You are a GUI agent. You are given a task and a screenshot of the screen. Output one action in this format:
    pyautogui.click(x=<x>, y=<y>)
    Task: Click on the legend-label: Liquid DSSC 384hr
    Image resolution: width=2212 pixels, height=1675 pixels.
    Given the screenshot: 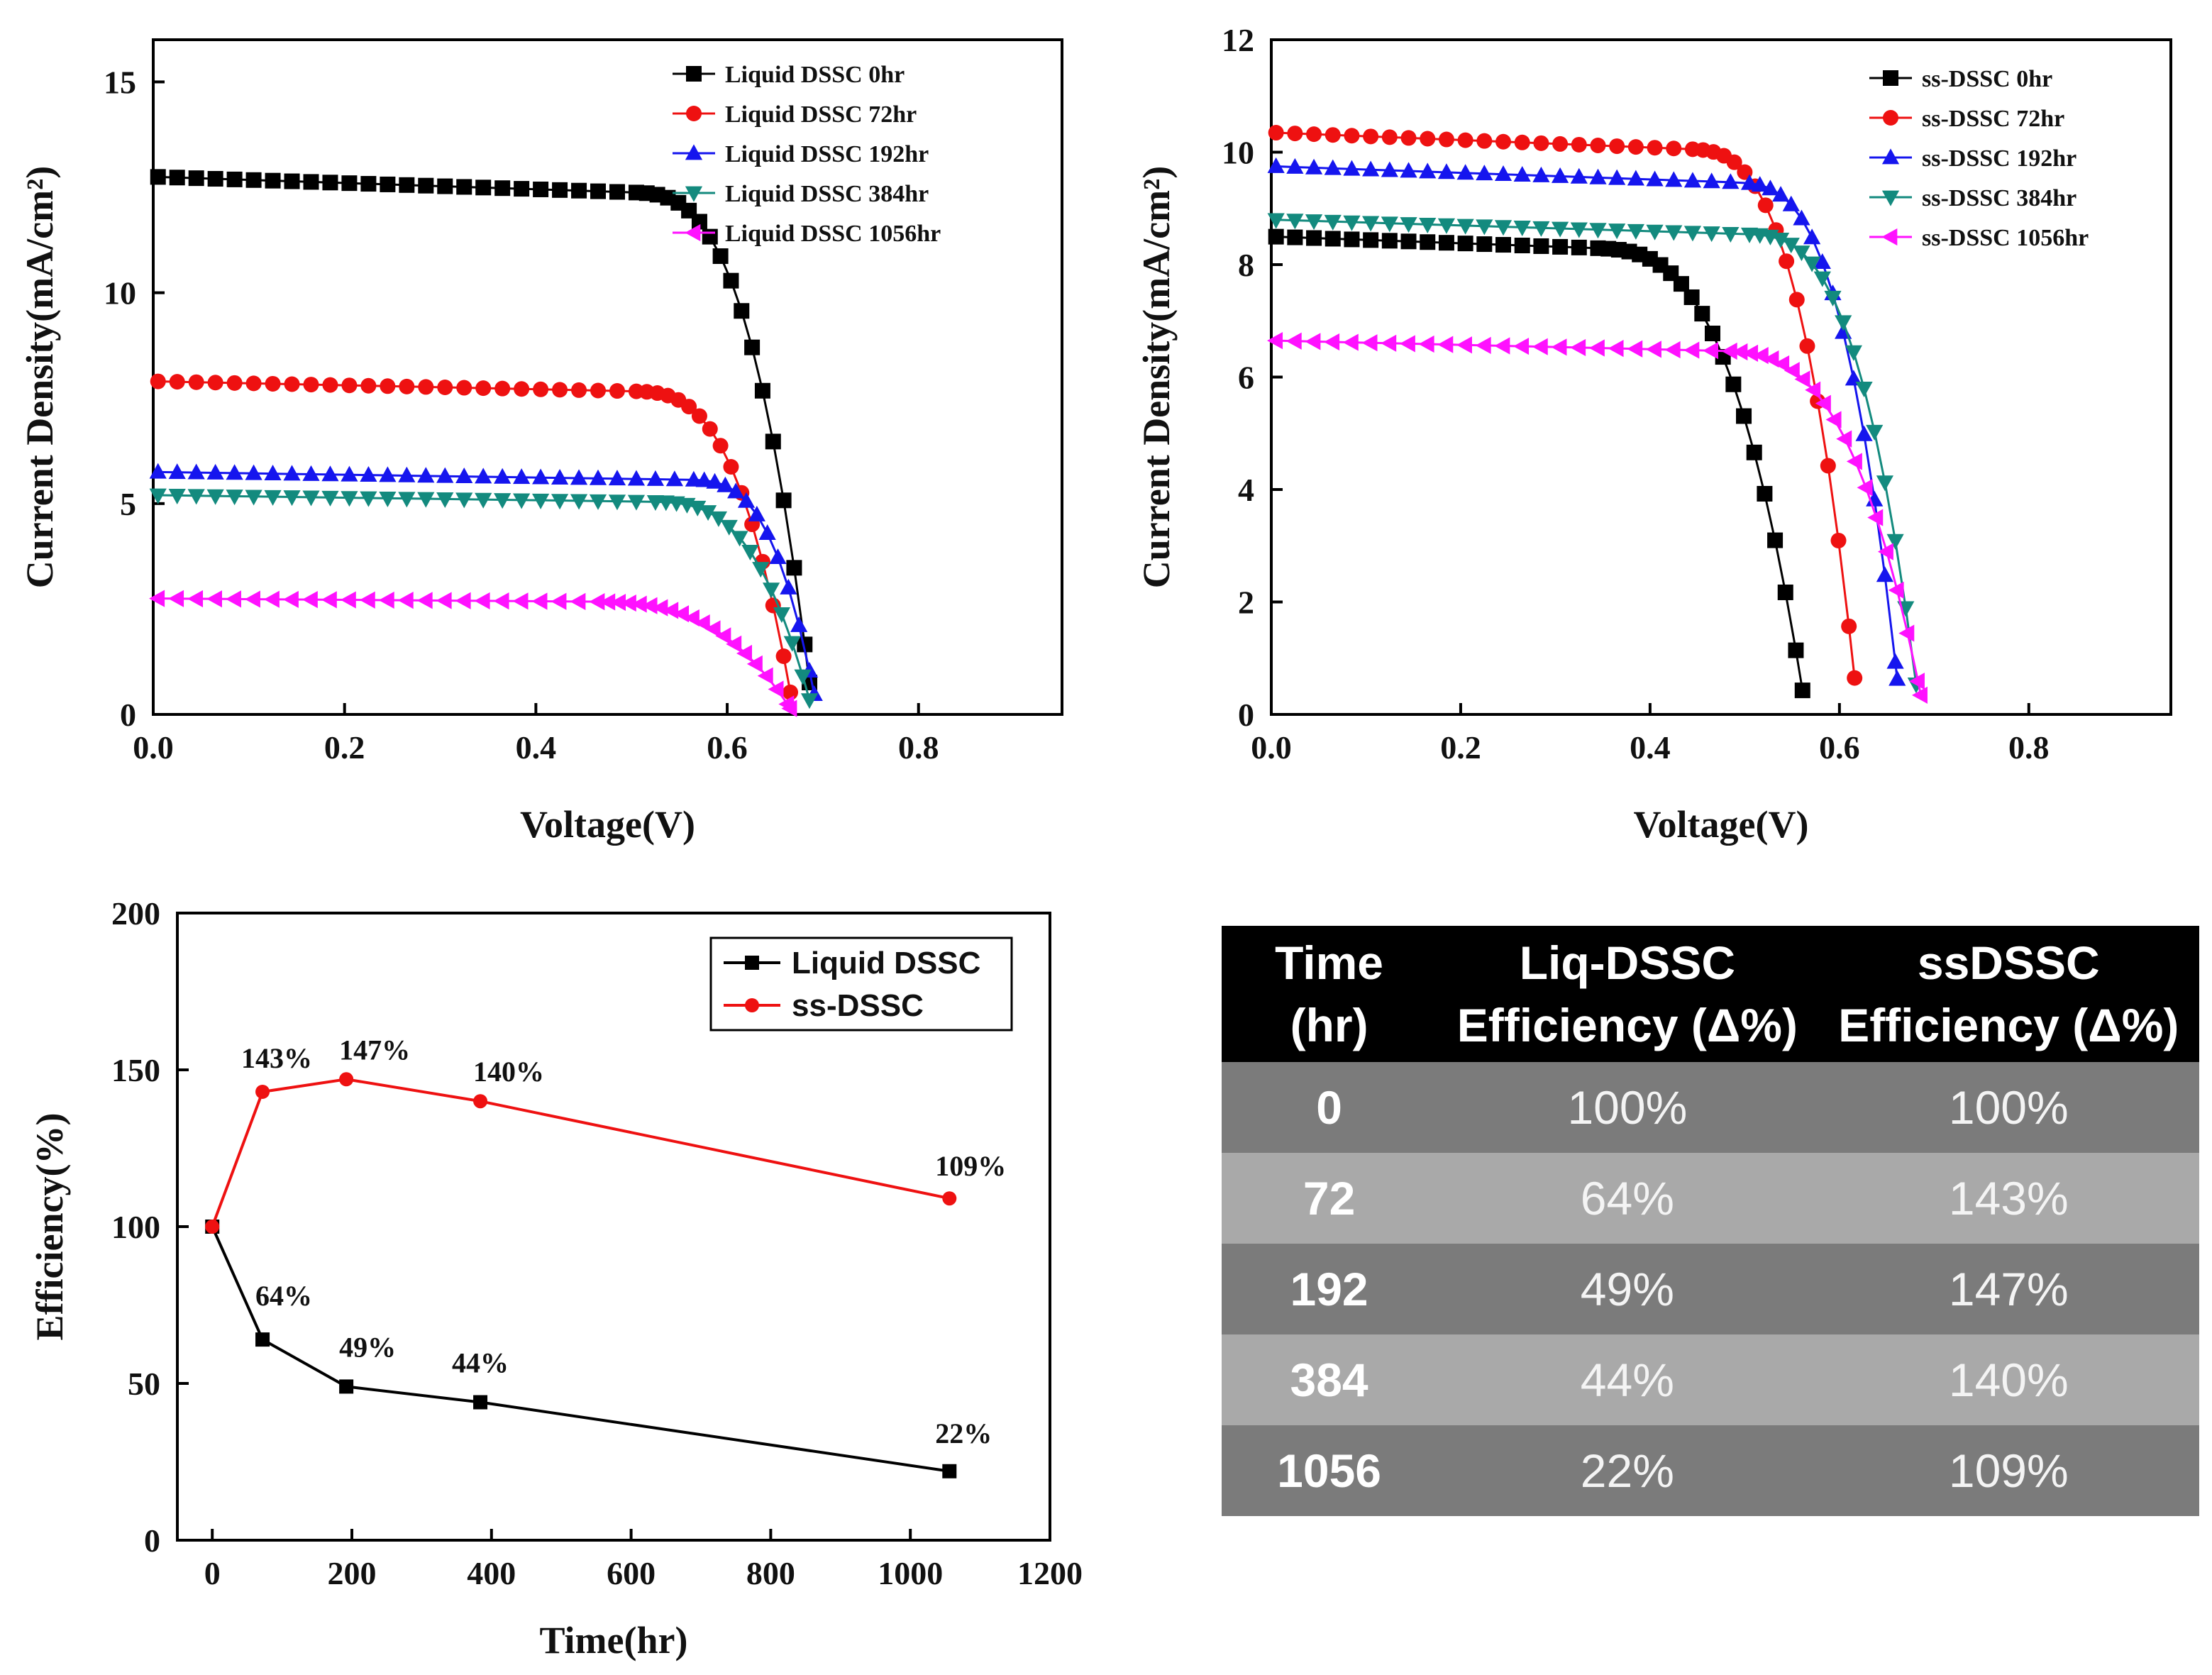 What is the action you would take?
    pyautogui.click(x=827, y=194)
    